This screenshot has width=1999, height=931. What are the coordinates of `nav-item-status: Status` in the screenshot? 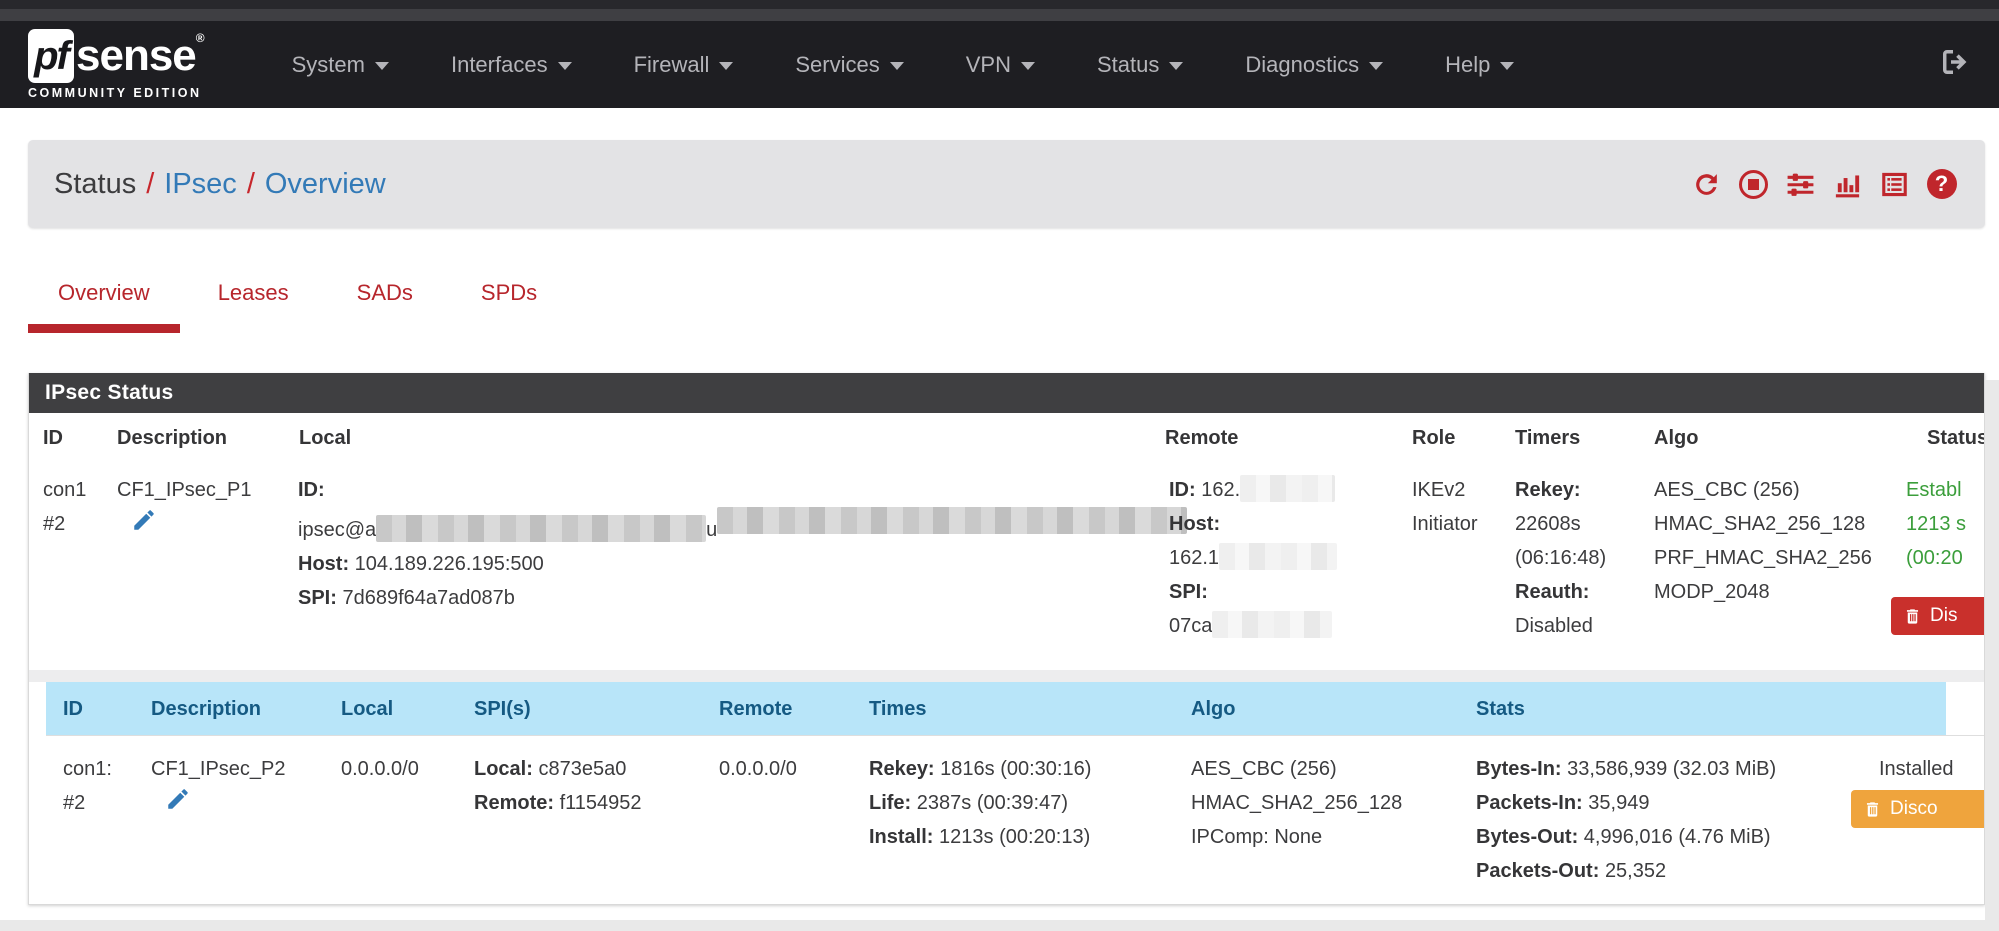 It's located at (1140, 65).